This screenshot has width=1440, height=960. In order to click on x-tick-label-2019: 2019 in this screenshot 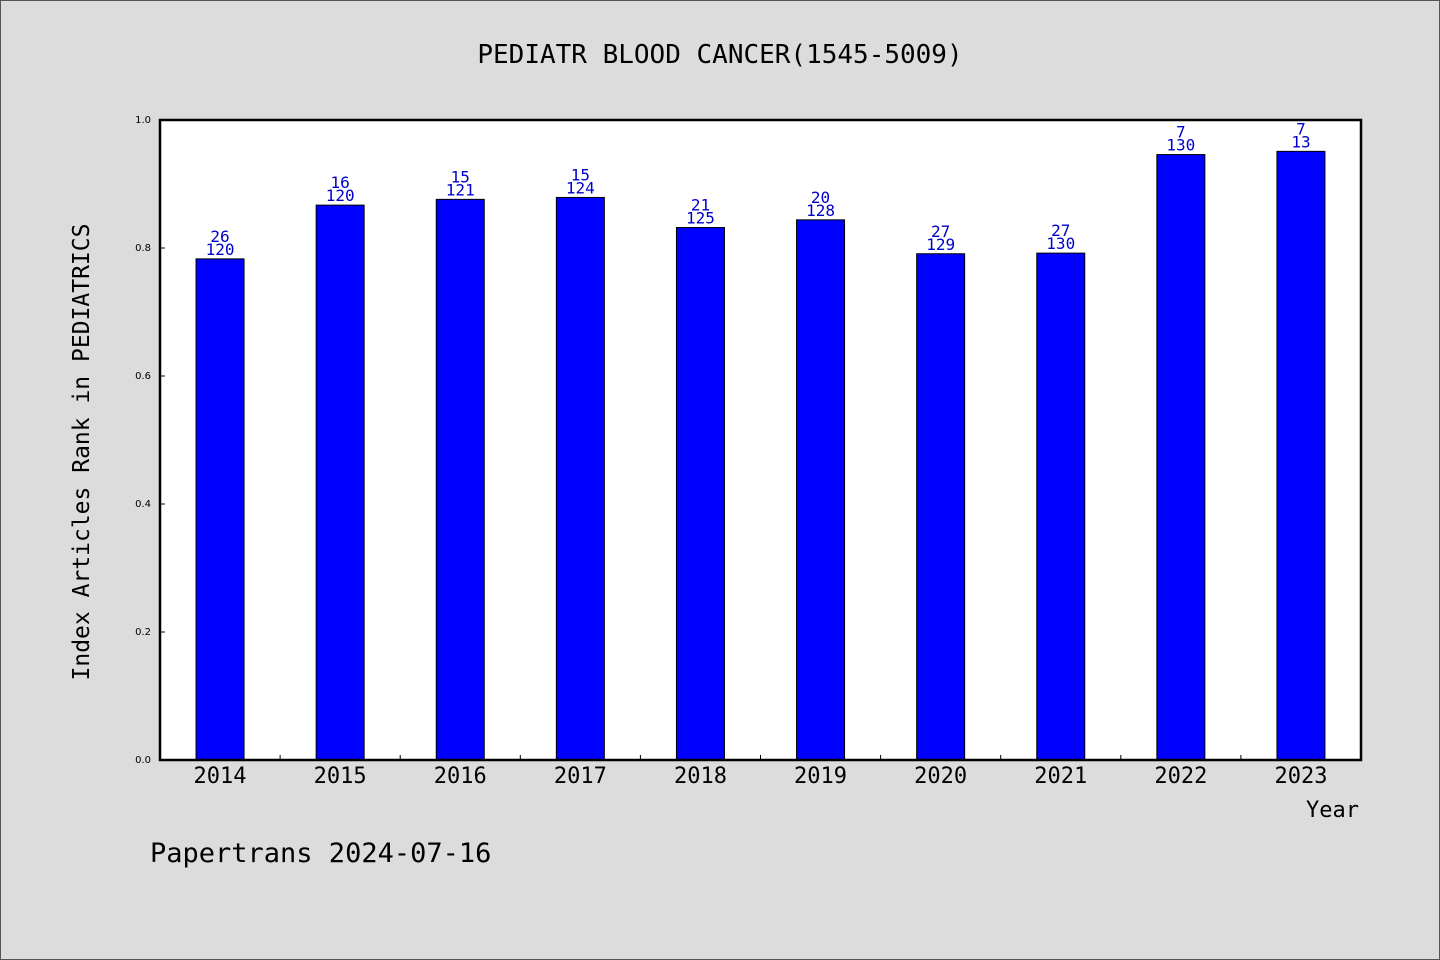, I will do `click(820, 776)`.